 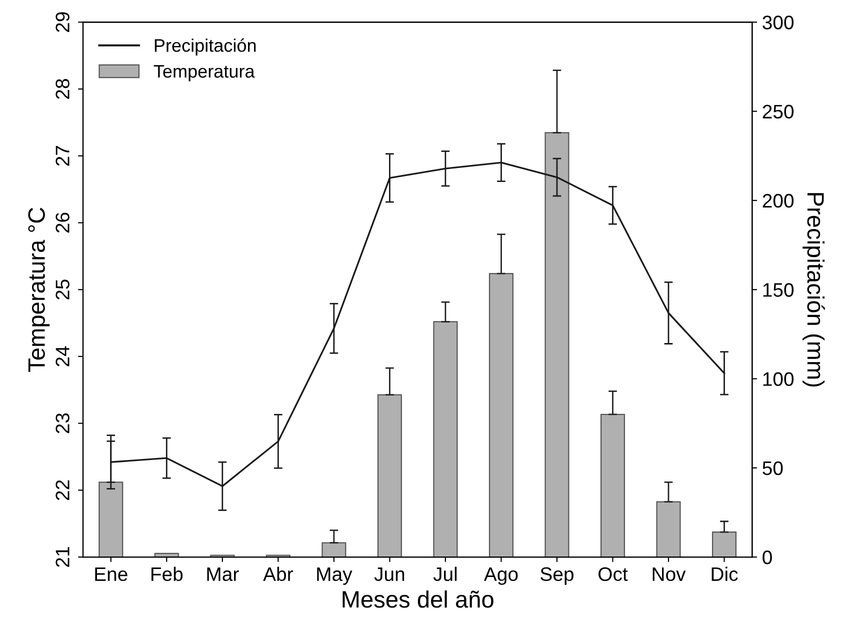 What do you see at coordinates (63, 156) in the screenshot?
I see `y-tick-label: 27` at bounding box center [63, 156].